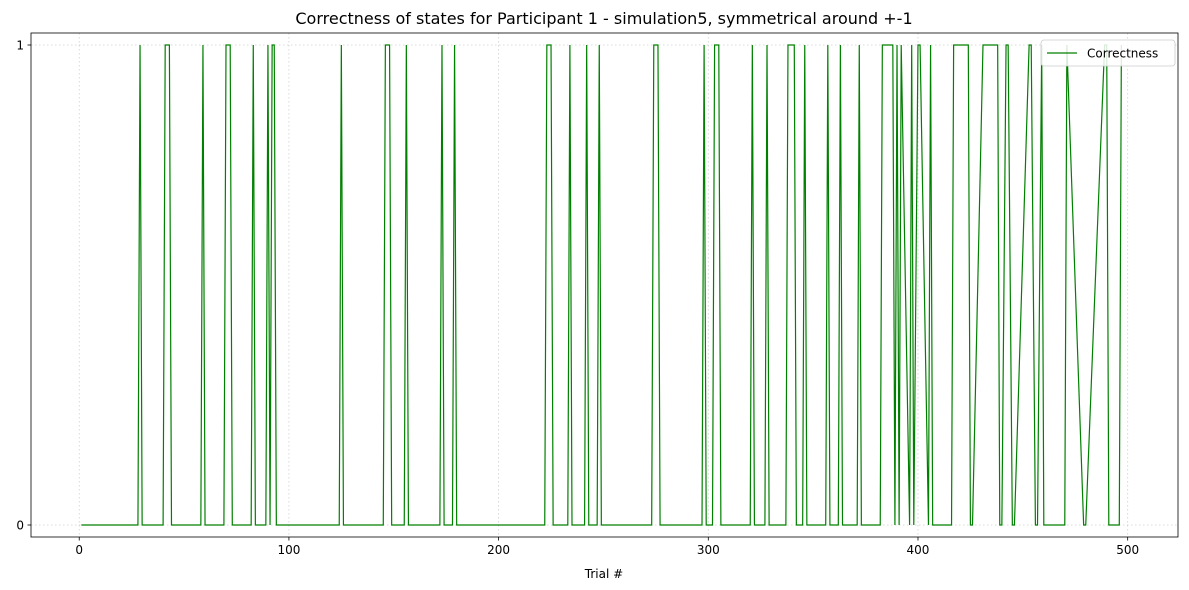 This screenshot has height=590, width=1189. I want to click on y-axis-ticks: 01, so click(23, 286).